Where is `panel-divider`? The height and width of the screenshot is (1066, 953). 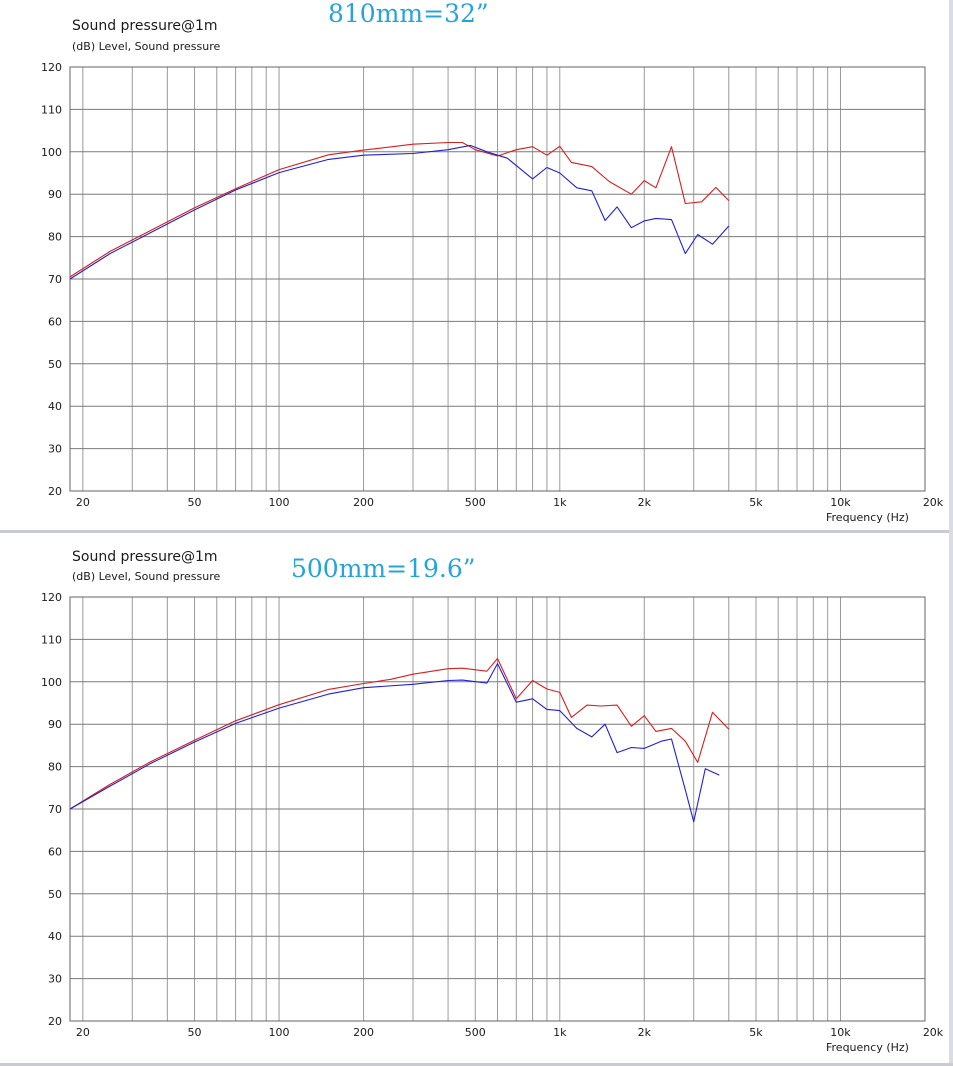
panel-divider is located at coordinates (476, 531).